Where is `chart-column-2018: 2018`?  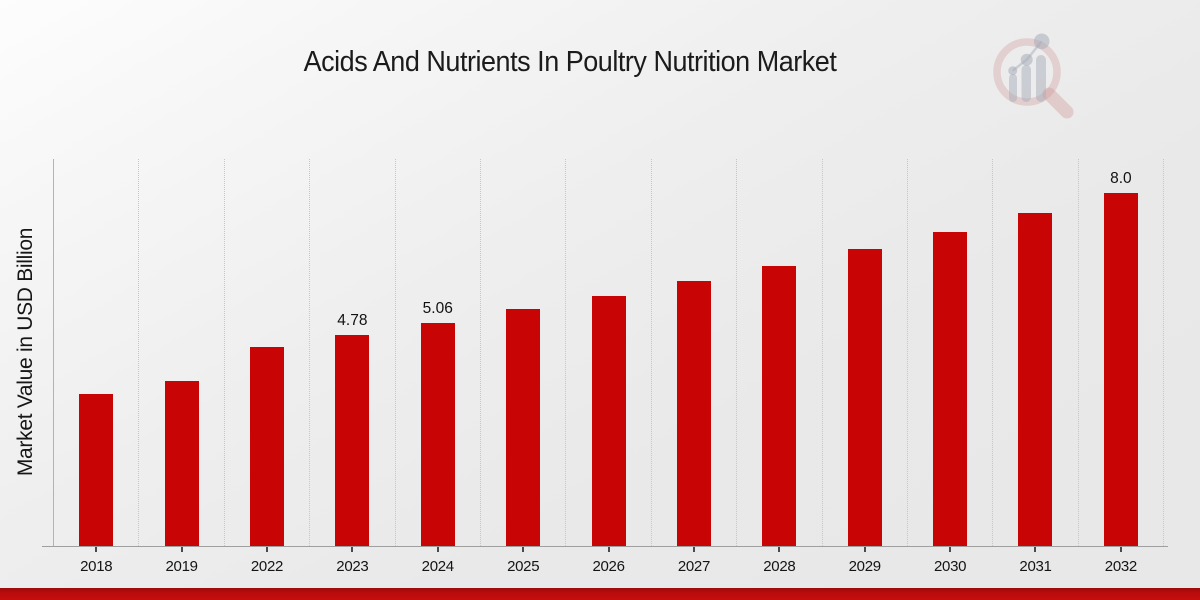
chart-column-2018: 2018 is located at coordinates (97, 367).